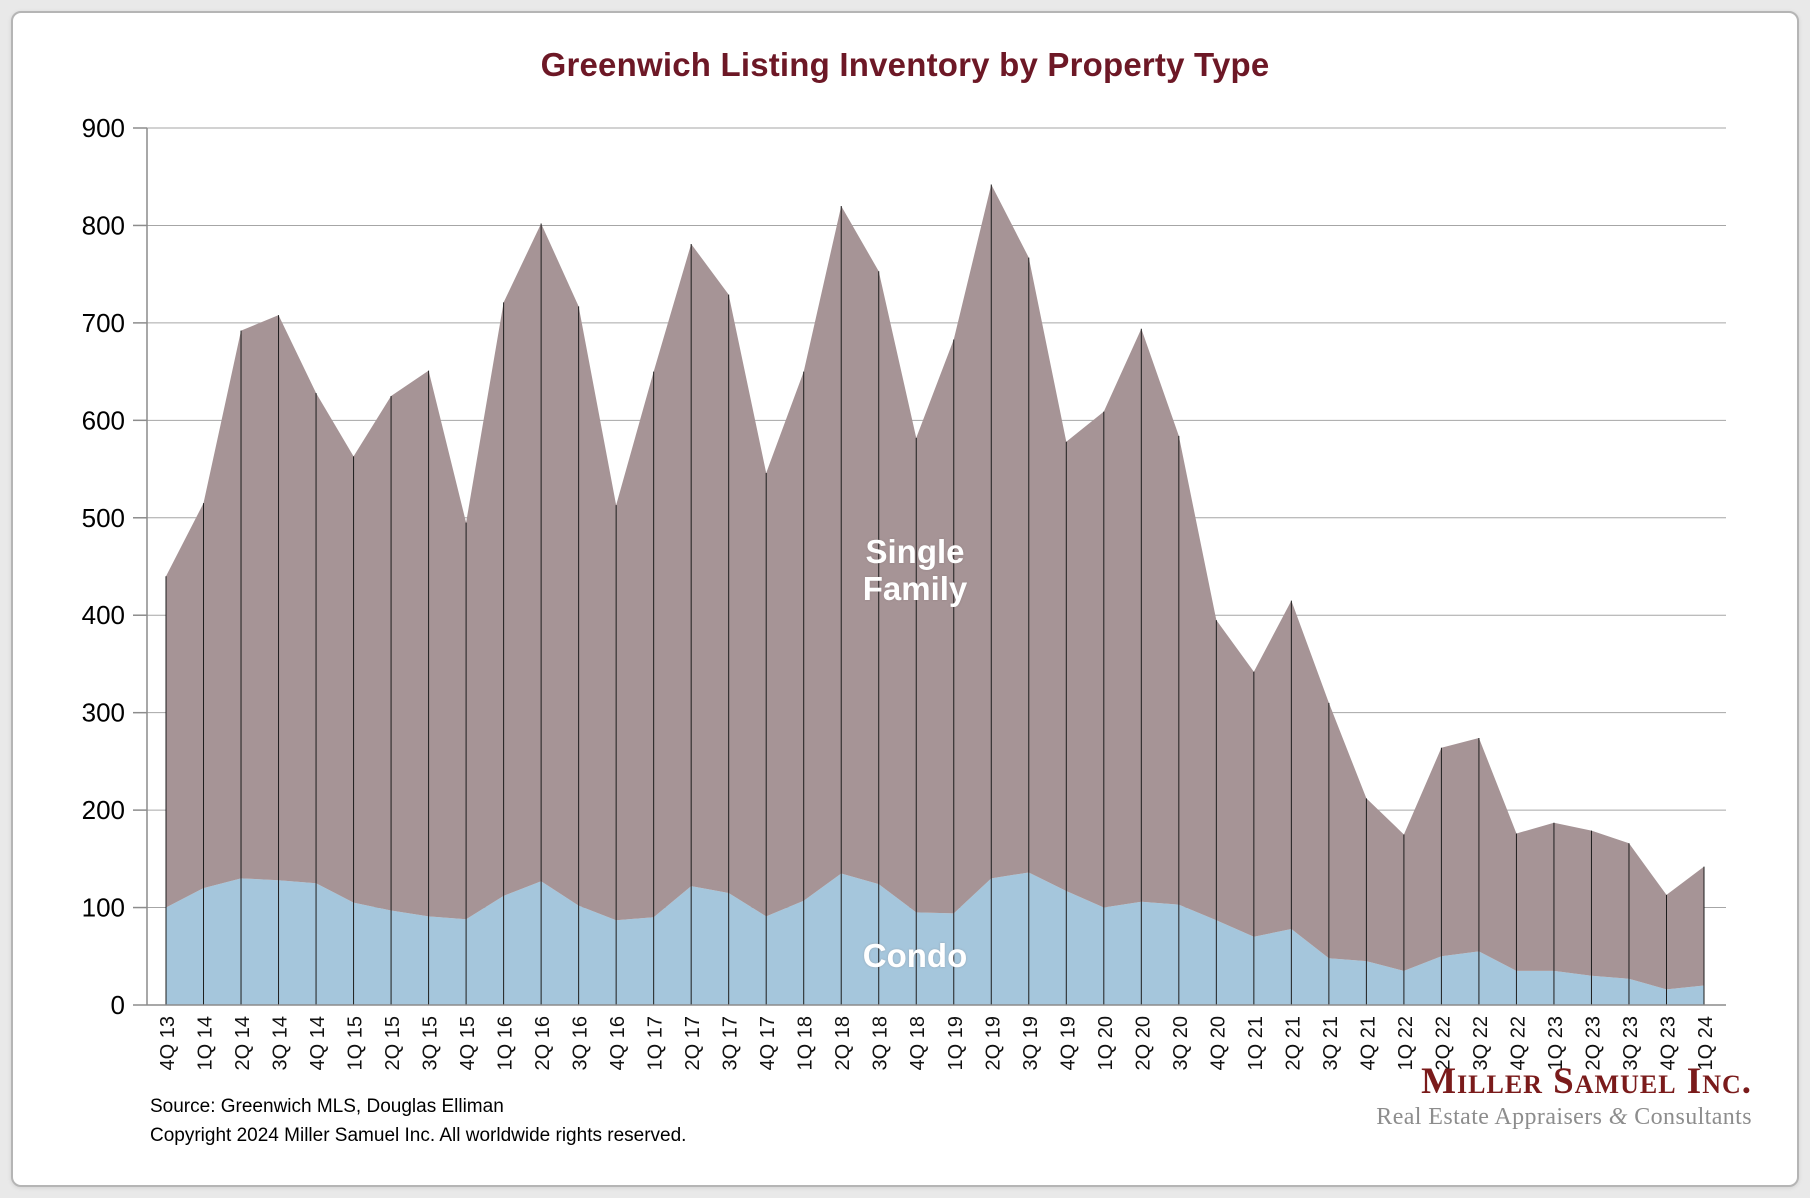 This screenshot has width=1810, height=1198. Describe the element at coordinates (915, 588) in the screenshot. I see `series-label-single-family-line2: Family` at that location.